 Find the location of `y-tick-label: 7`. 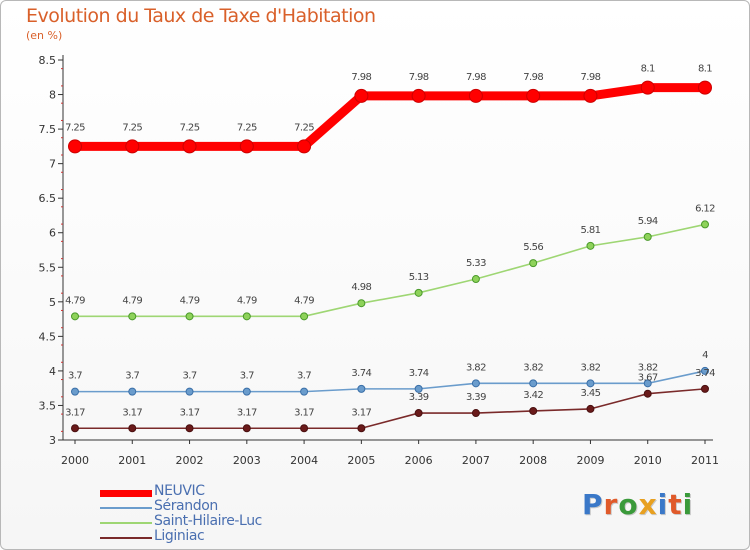

y-tick-label: 7 is located at coordinates (52, 164).